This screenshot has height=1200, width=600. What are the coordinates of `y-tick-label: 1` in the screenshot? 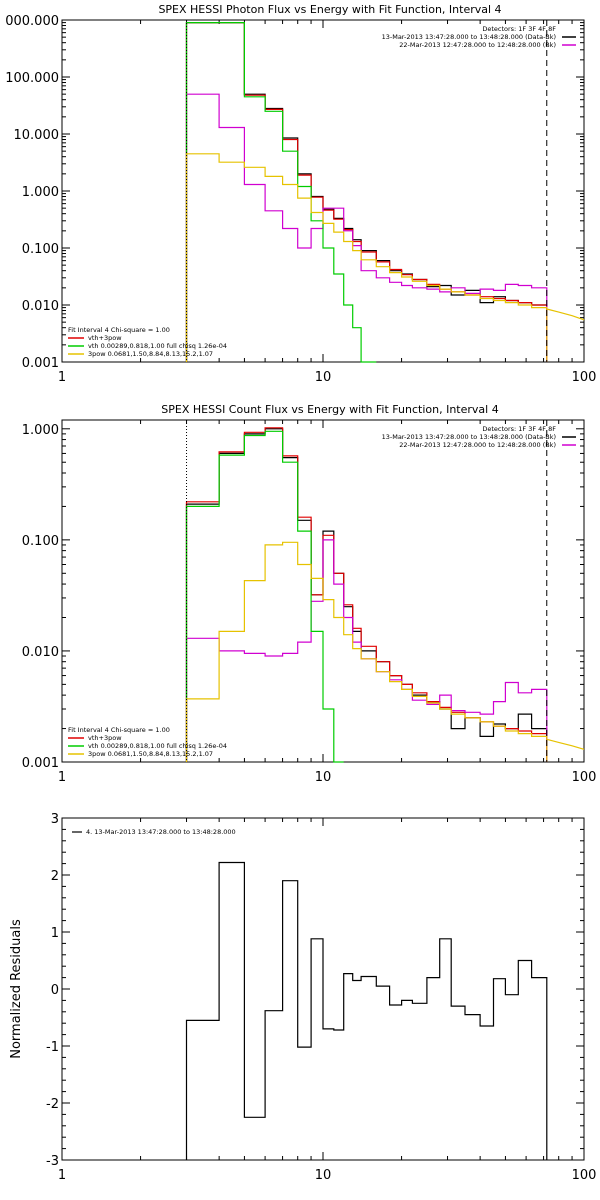 It's located at (55, 933).